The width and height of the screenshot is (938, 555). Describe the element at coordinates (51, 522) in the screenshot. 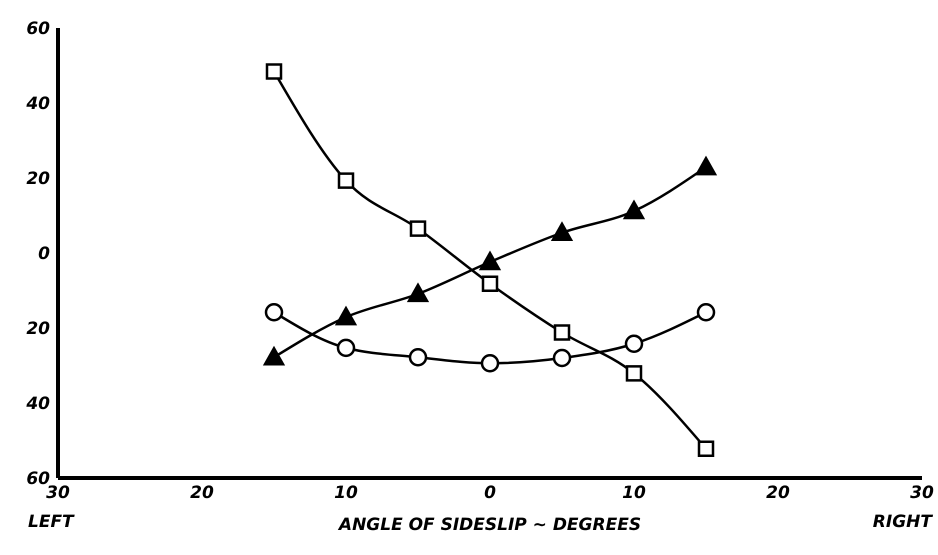

I see `text: LEFT` at that location.